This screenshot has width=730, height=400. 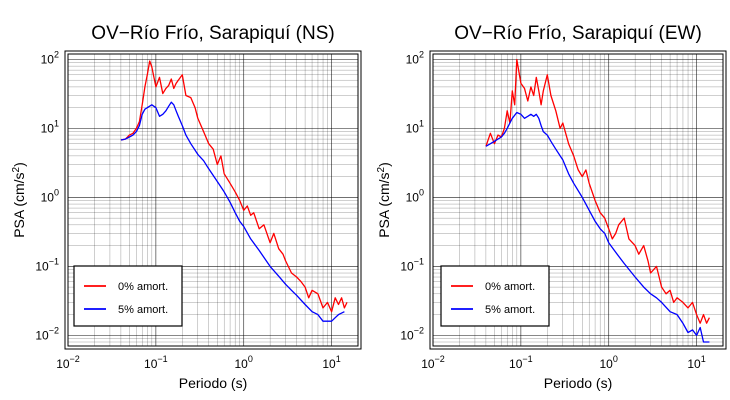 I want to click on chart-title: OV−Río Frío, Sarapiquí (NS), so click(x=212, y=33).